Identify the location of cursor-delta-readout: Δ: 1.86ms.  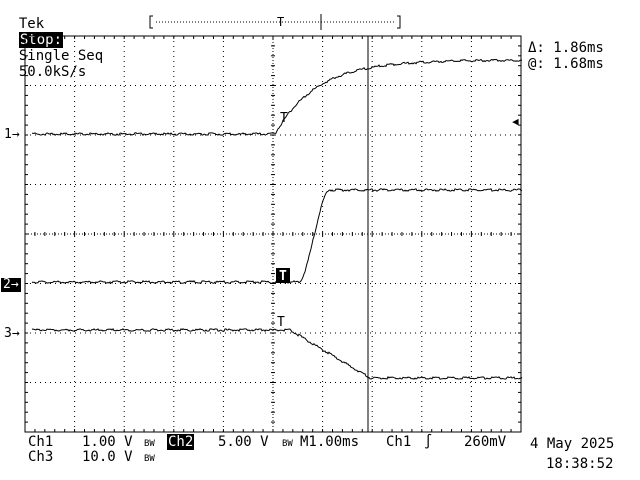
(566, 48).